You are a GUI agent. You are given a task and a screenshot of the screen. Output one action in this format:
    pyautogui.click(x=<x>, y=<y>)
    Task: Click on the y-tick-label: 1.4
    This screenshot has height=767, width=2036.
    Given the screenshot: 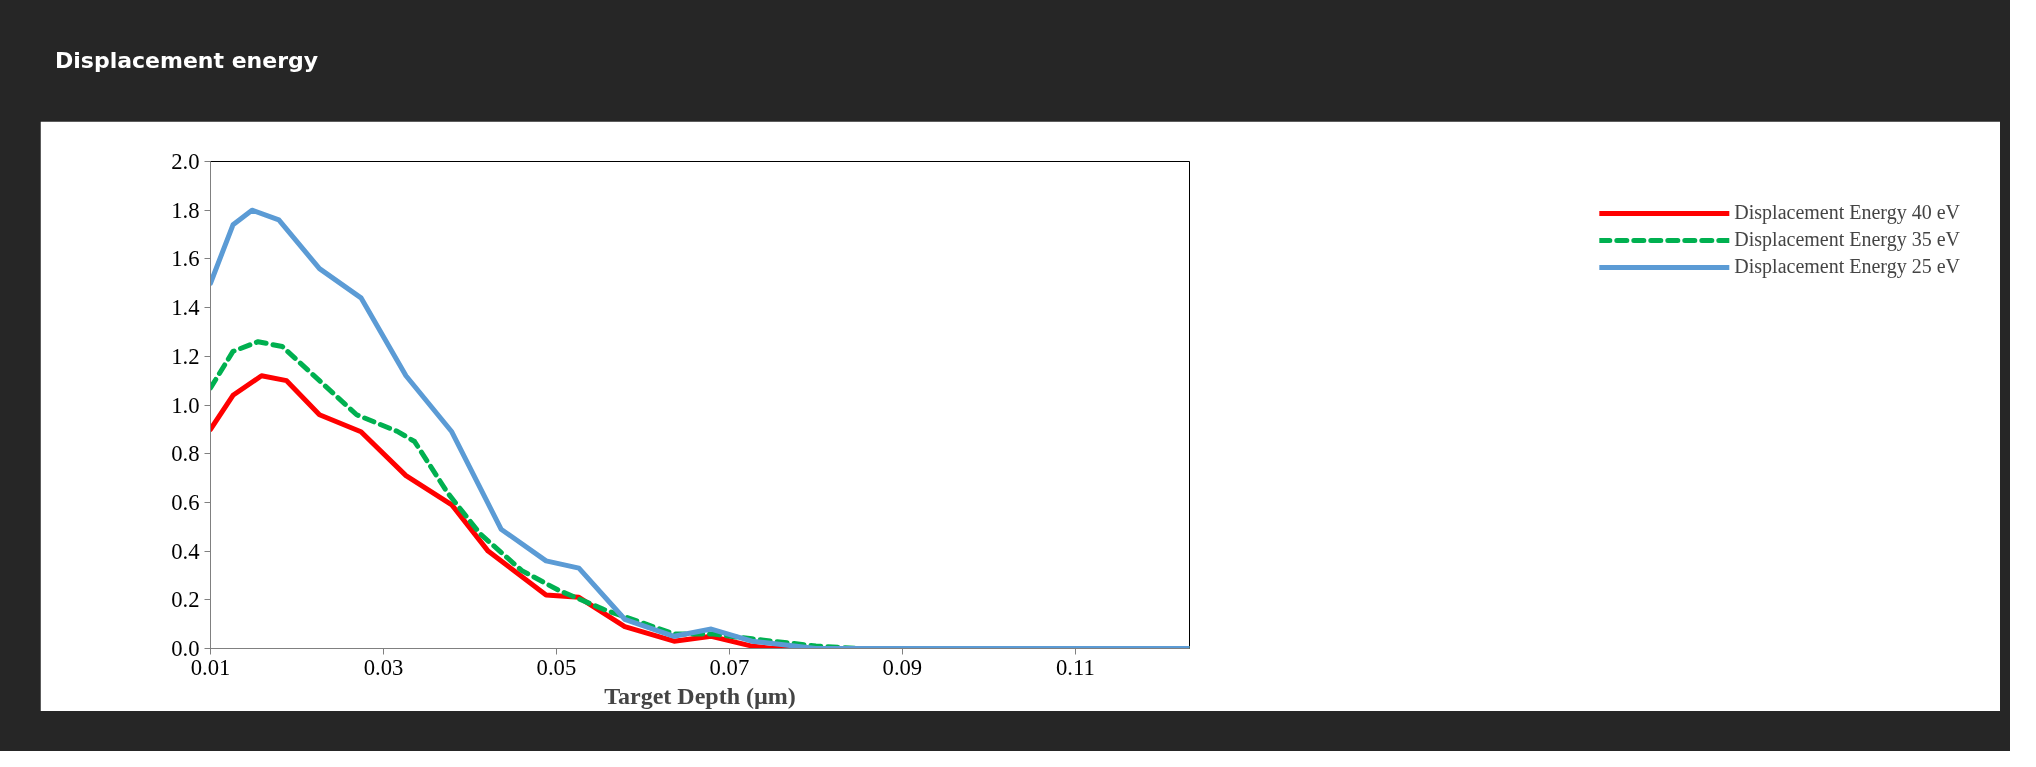 What is the action you would take?
    pyautogui.click(x=185, y=308)
    